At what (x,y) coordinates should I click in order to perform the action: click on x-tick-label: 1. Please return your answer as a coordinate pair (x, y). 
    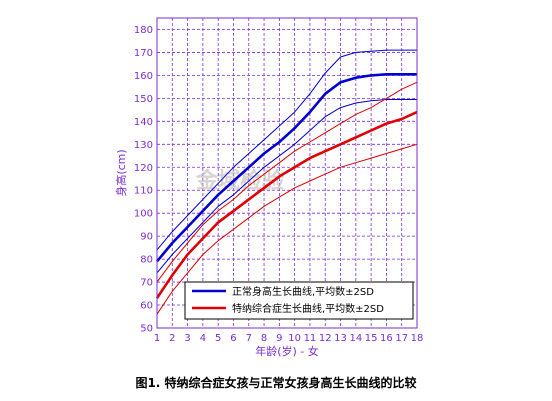
    Looking at the image, I should click on (157, 338).